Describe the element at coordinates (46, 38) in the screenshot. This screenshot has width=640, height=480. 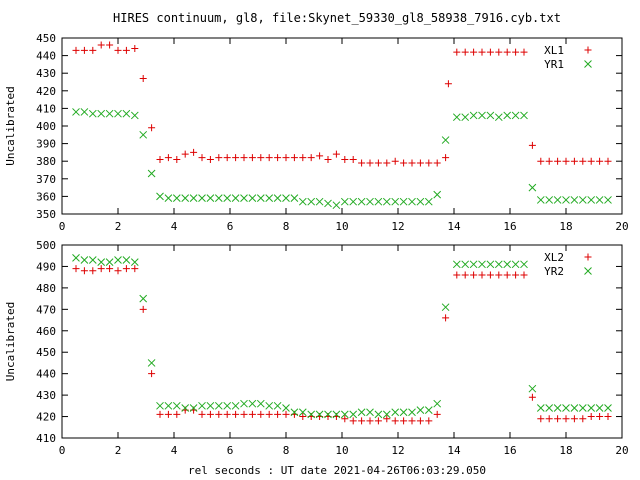
I see `y-tick-label: 450` at that location.